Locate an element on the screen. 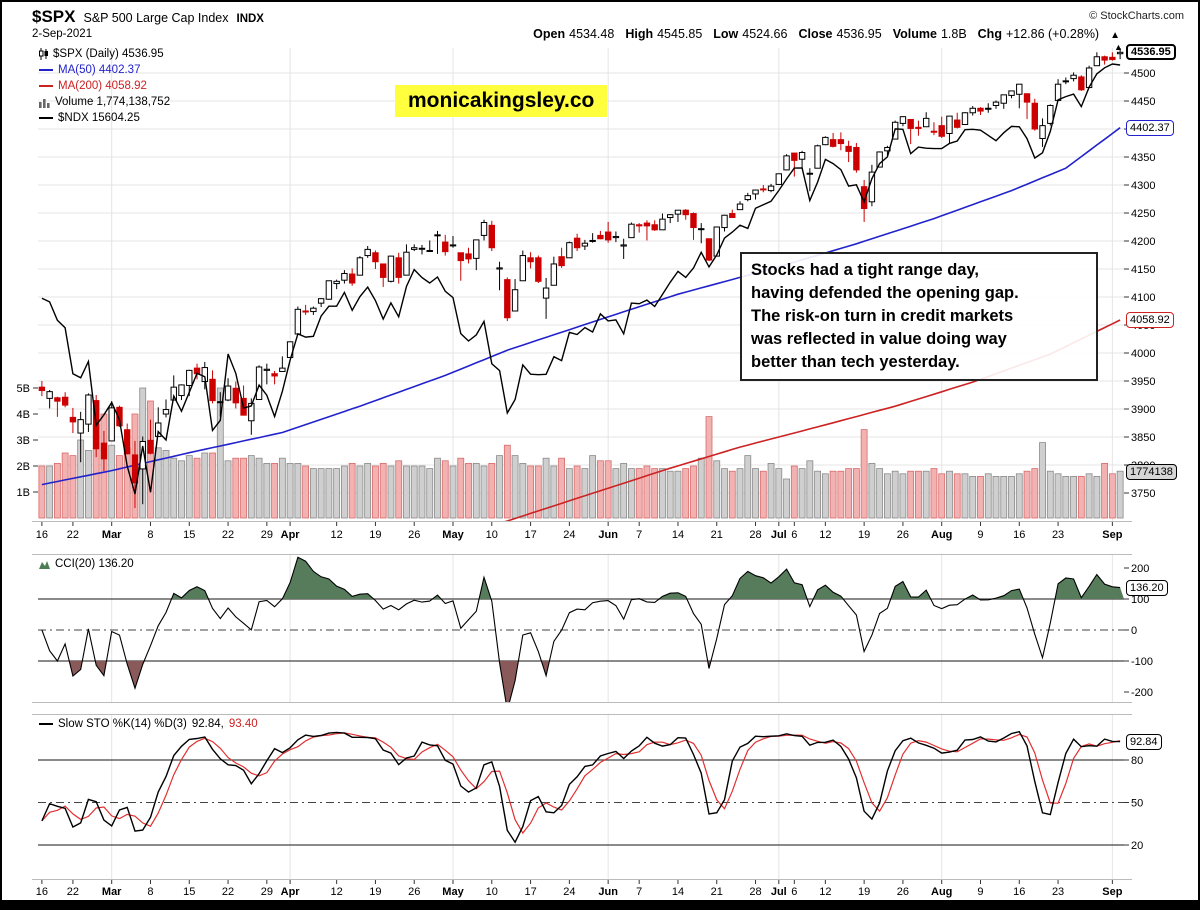 Image resolution: width=1200 pixels, height=910 pixels. cci-legend: CCI(20) 136.20 is located at coordinates (86, 564).